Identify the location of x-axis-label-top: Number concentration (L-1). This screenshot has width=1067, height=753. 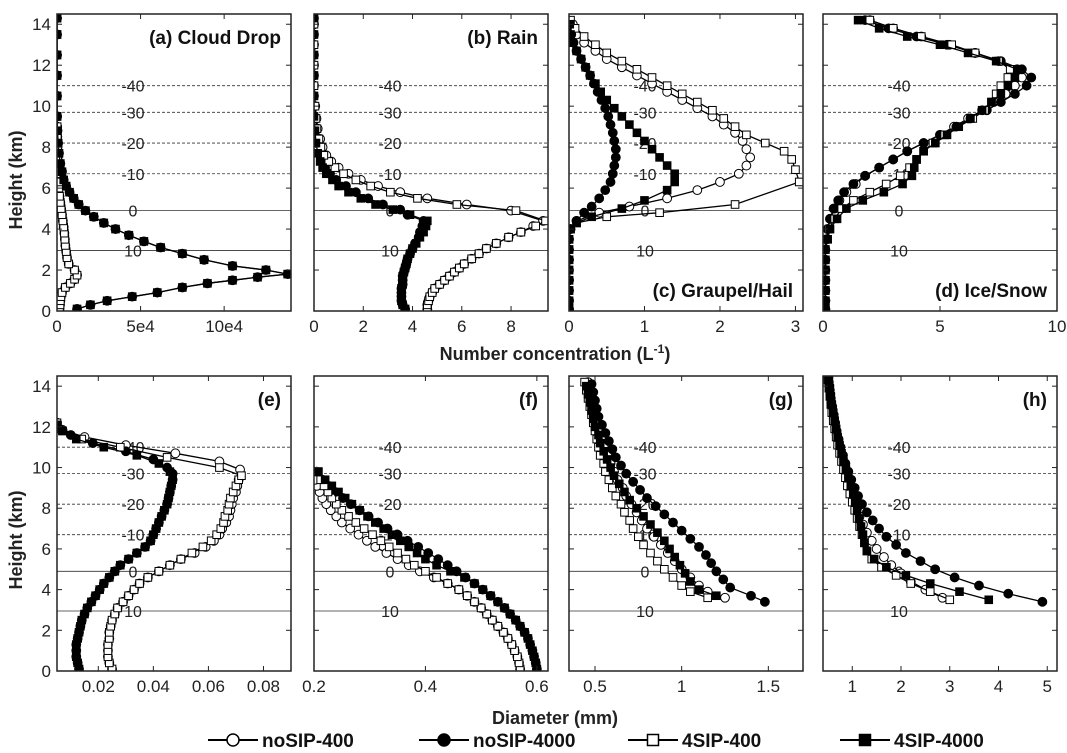
(555, 353).